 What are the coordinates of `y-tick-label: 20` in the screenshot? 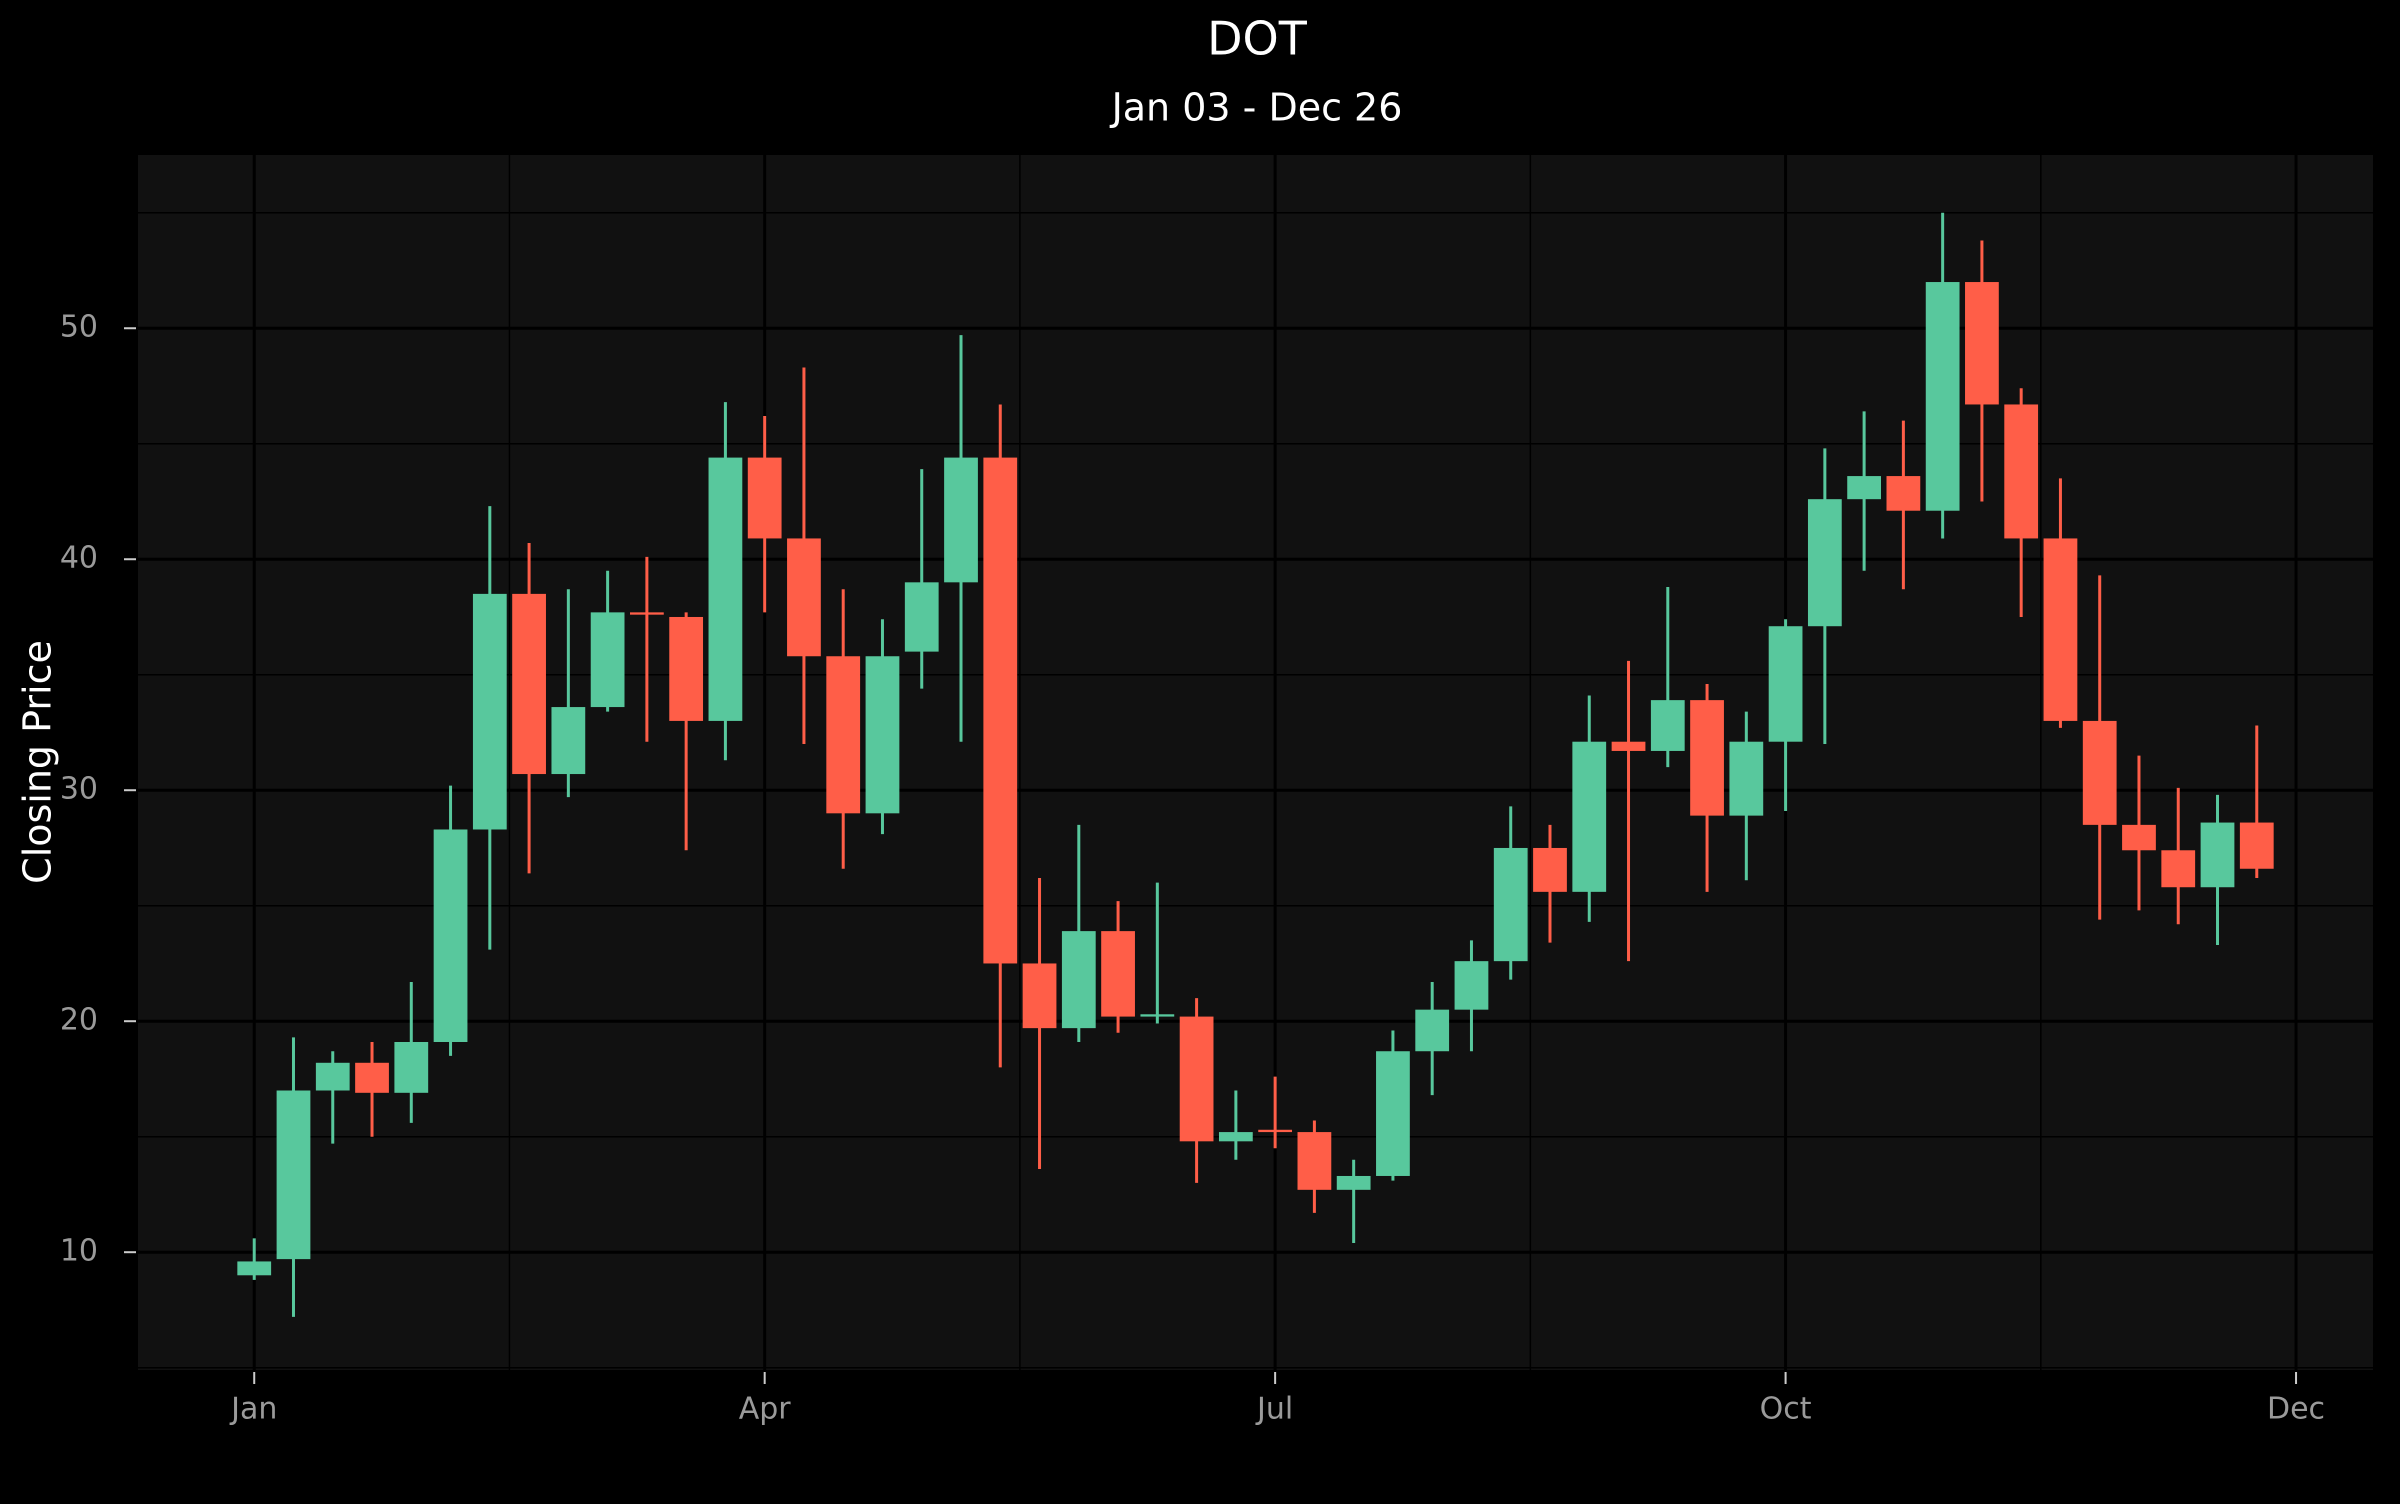 It's located at (79, 1020).